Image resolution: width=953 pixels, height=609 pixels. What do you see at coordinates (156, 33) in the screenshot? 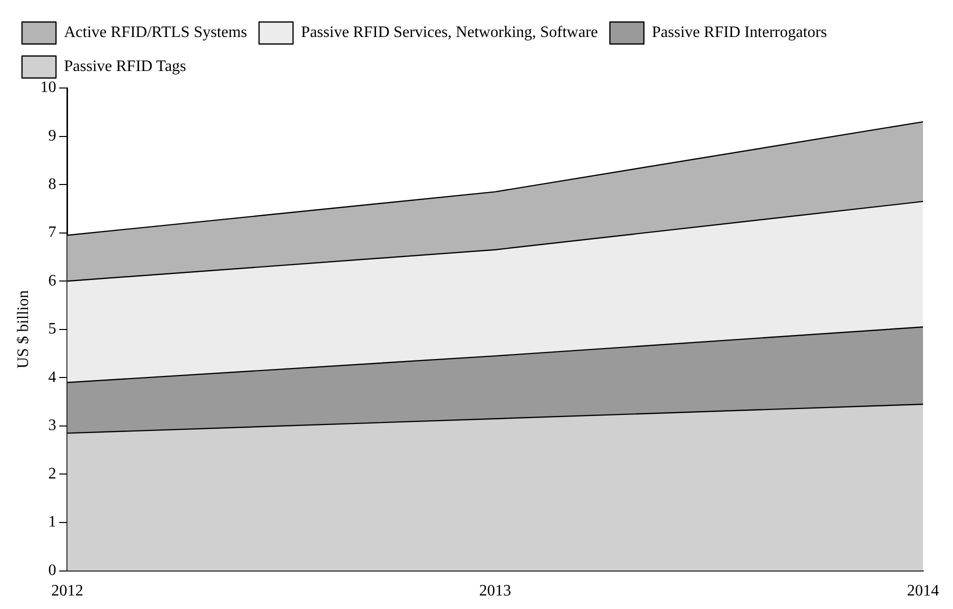
I see `legend-label: Active RFID/RTLS Systems` at bounding box center [156, 33].